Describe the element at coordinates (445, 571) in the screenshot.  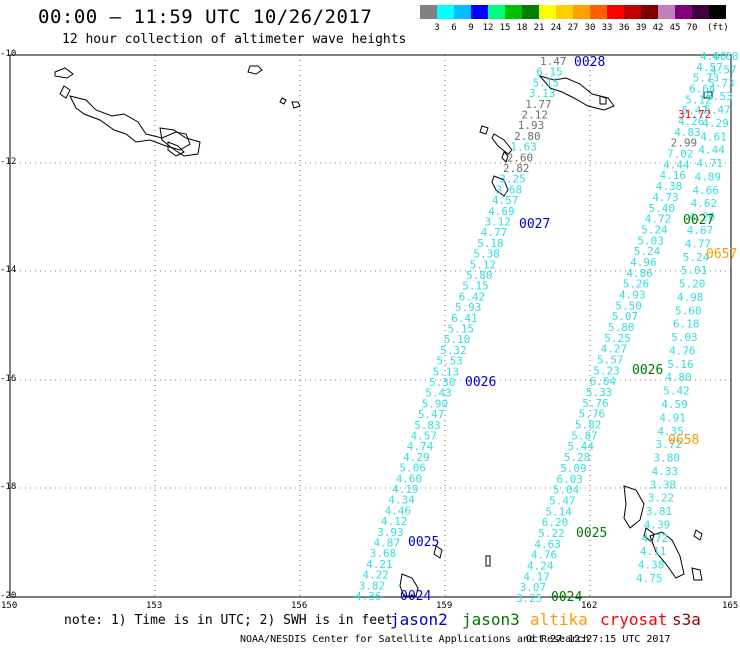
I see `coastline-island-f` at that location.